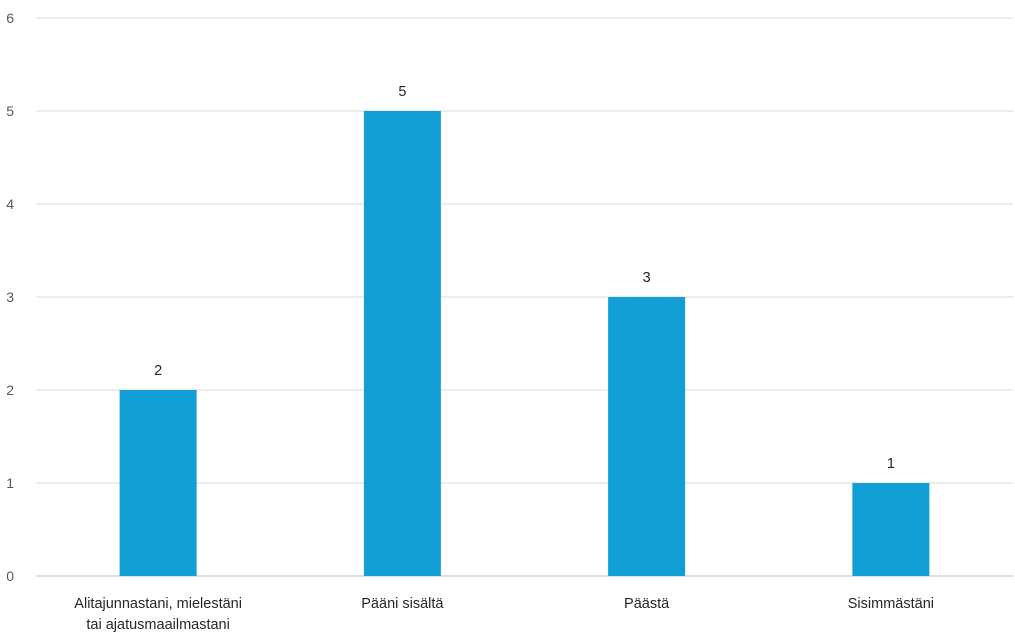  Describe the element at coordinates (647, 604) in the screenshot. I see `x-category-label: Päästä` at that location.